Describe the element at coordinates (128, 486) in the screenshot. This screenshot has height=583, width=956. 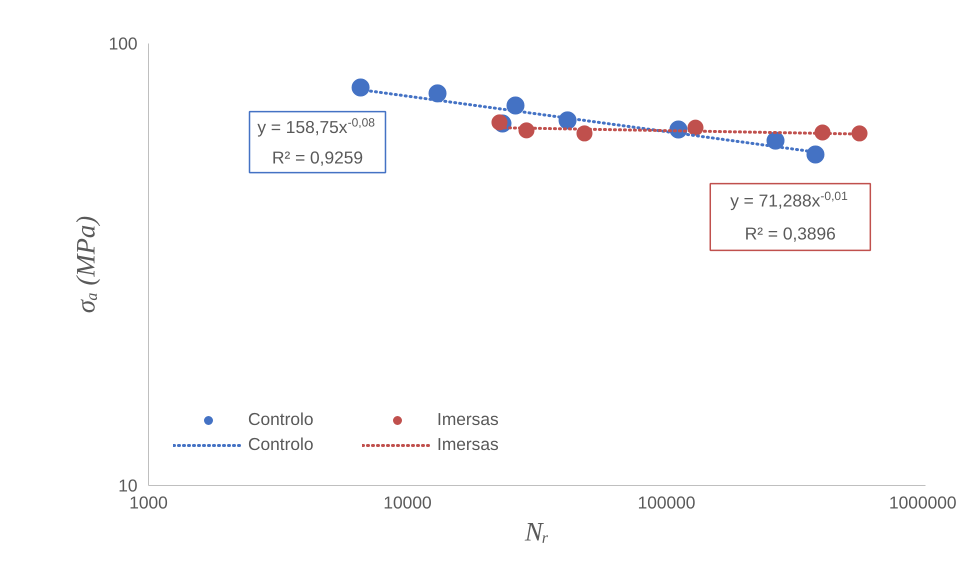
I see `y-tick-label: 10` at that location.